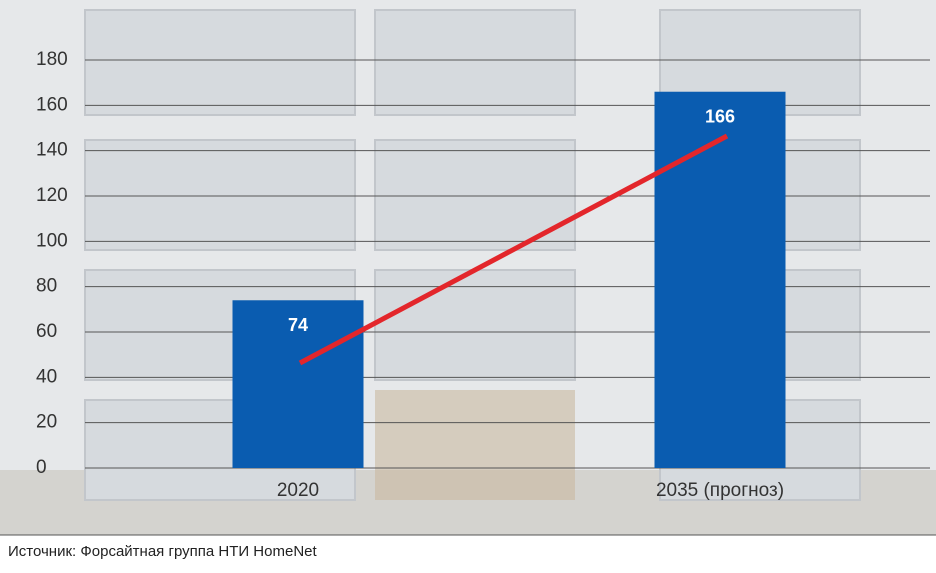  What do you see at coordinates (52, 240) in the screenshot?
I see `y-tick-label: 100` at bounding box center [52, 240].